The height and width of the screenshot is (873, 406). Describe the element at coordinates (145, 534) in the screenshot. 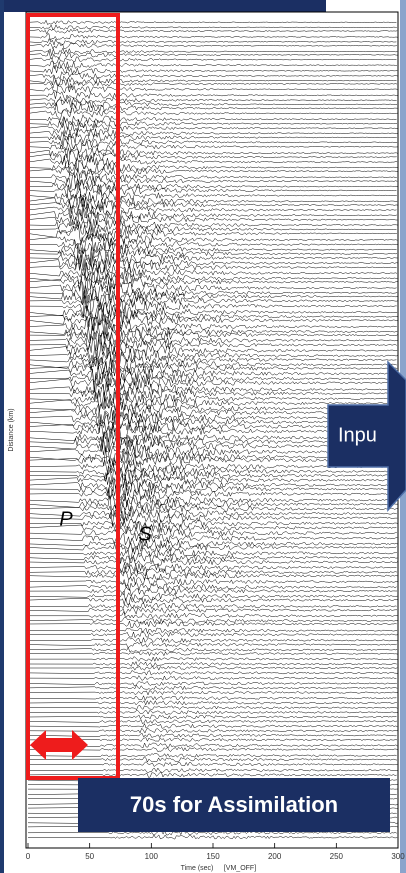

I see `s-phase-label: S` at that location.